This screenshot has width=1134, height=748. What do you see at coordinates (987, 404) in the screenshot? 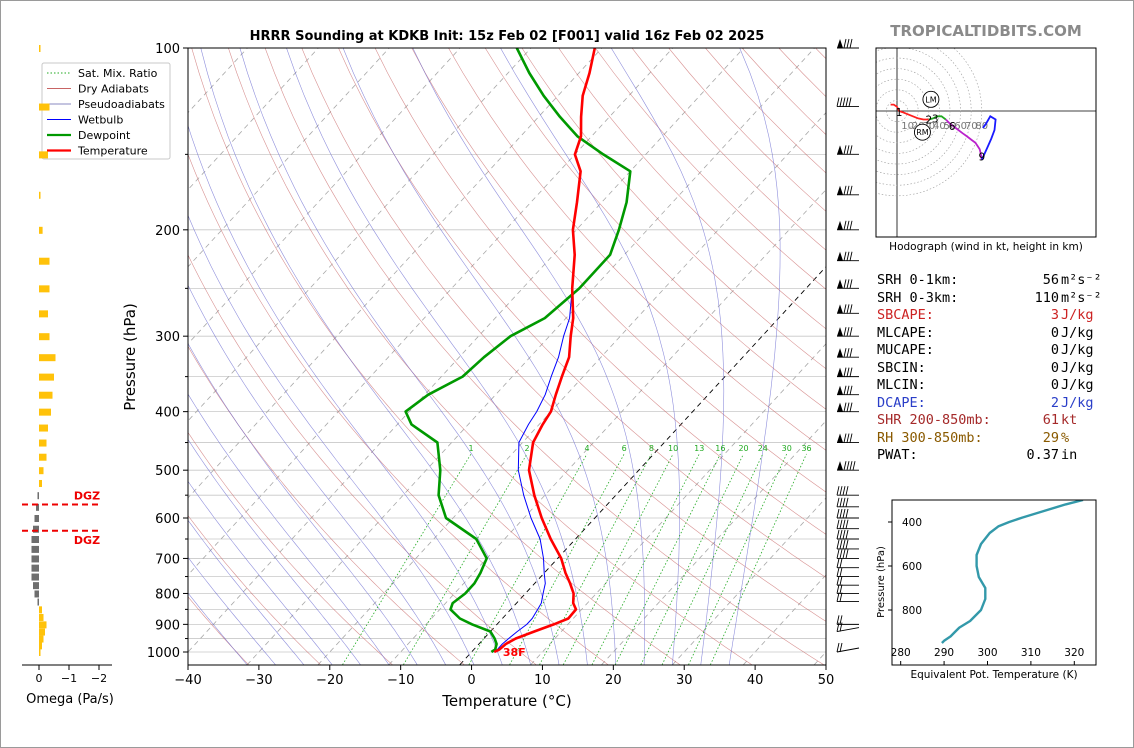
I see `index-row: DCAPE: 2 J/kg` at bounding box center [987, 404].